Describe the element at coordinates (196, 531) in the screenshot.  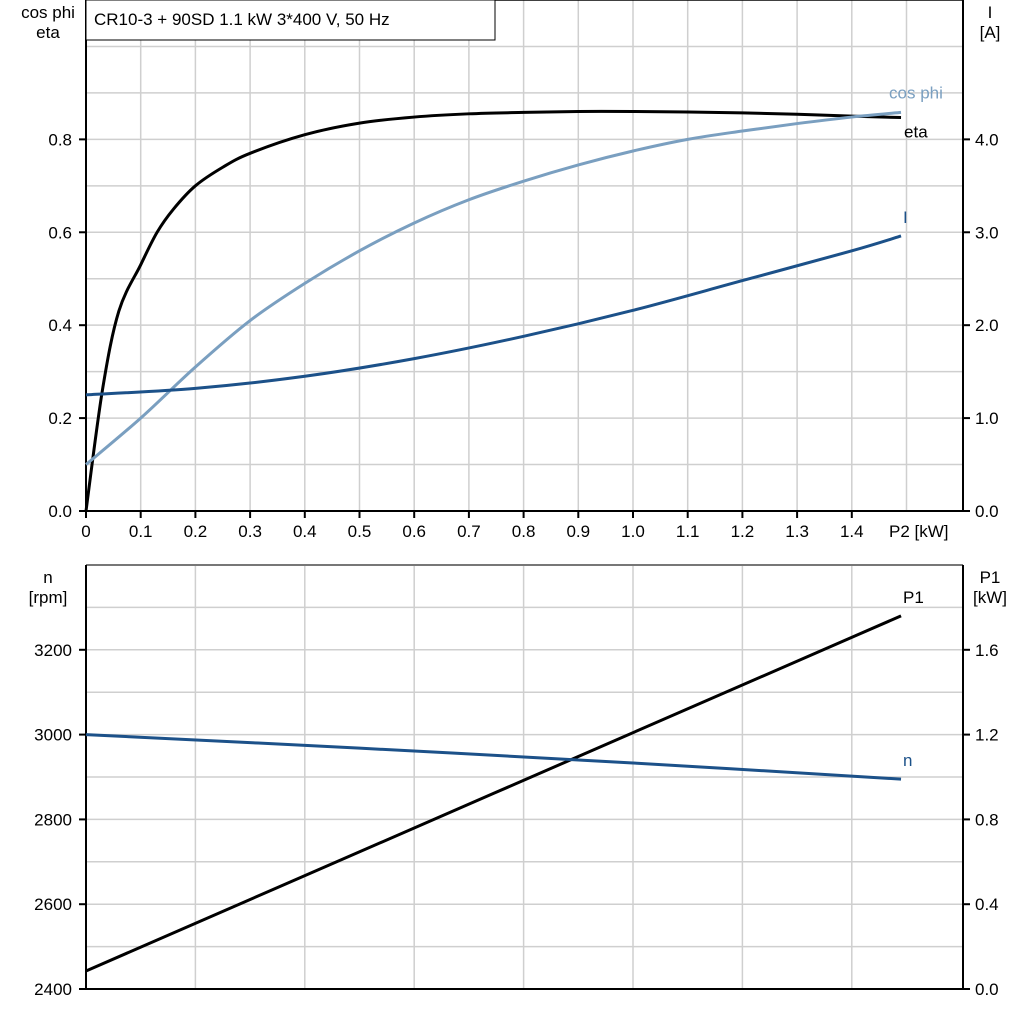
I see `x-tick-label: 0.2` at that location.